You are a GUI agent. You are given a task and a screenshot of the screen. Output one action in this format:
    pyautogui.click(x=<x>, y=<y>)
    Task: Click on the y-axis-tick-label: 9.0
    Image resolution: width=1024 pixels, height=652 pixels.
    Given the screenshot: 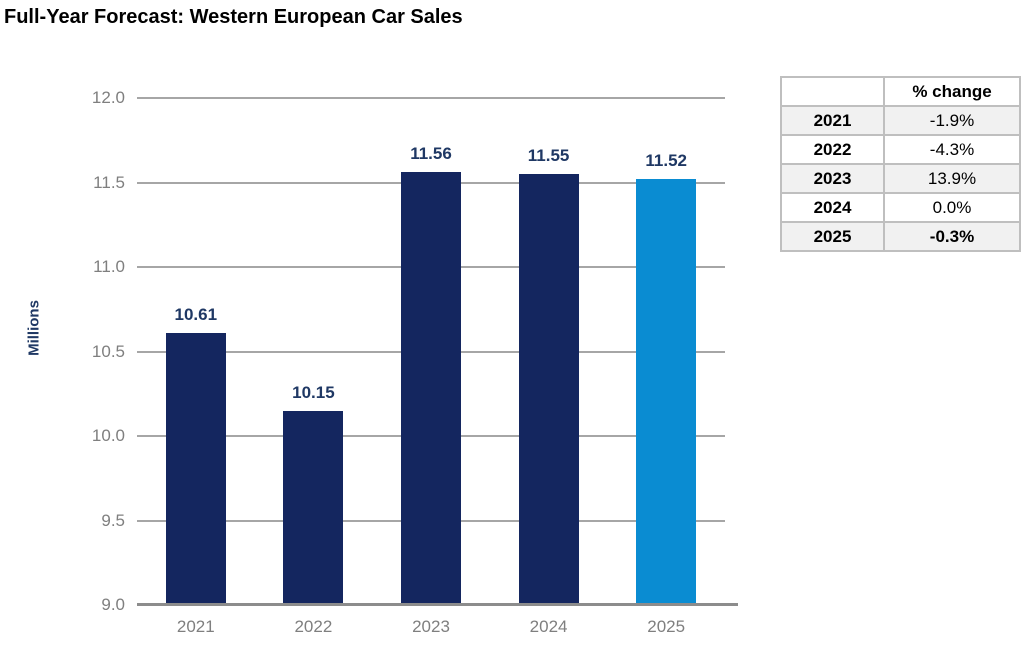 What is the action you would take?
    pyautogui.click(x=113, y=604)
    